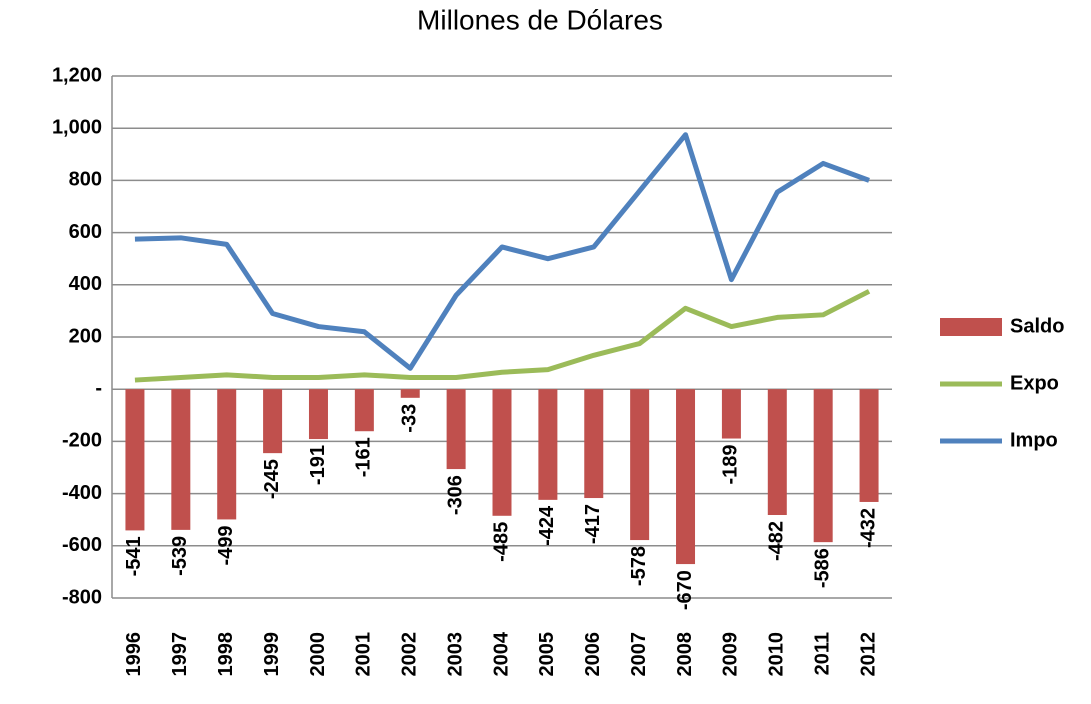 This screenshot has height=704, width=1091. I want to click on y-tick-label: 400, so click(85, 284).